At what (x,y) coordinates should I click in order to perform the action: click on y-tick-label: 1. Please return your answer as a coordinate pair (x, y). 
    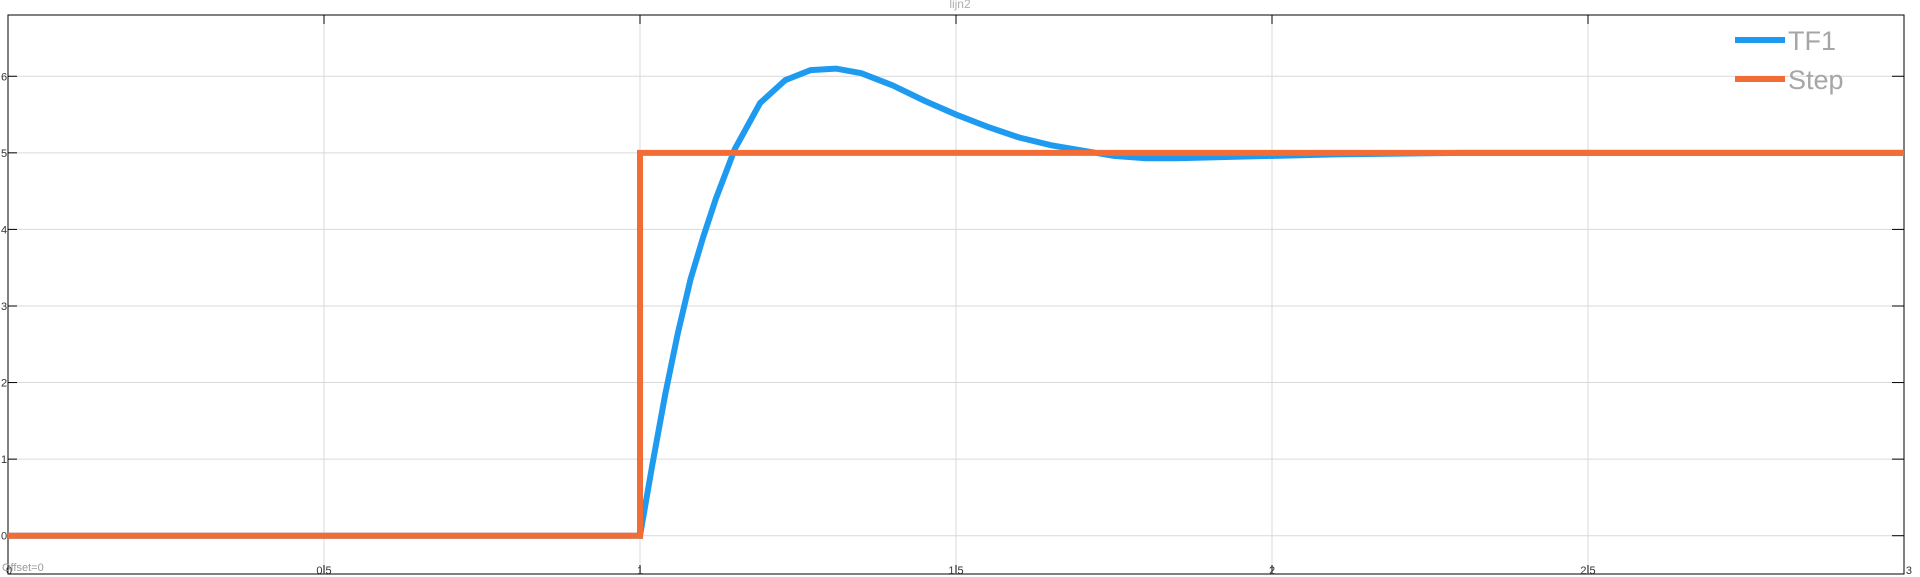
    Looking at the image, I should click on (4, 460).